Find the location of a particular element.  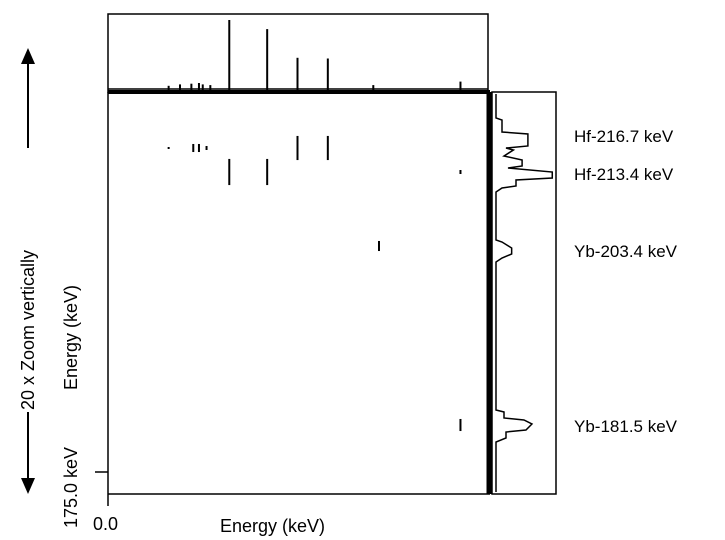

right-projection-panel is located at coordinates (524, 293).